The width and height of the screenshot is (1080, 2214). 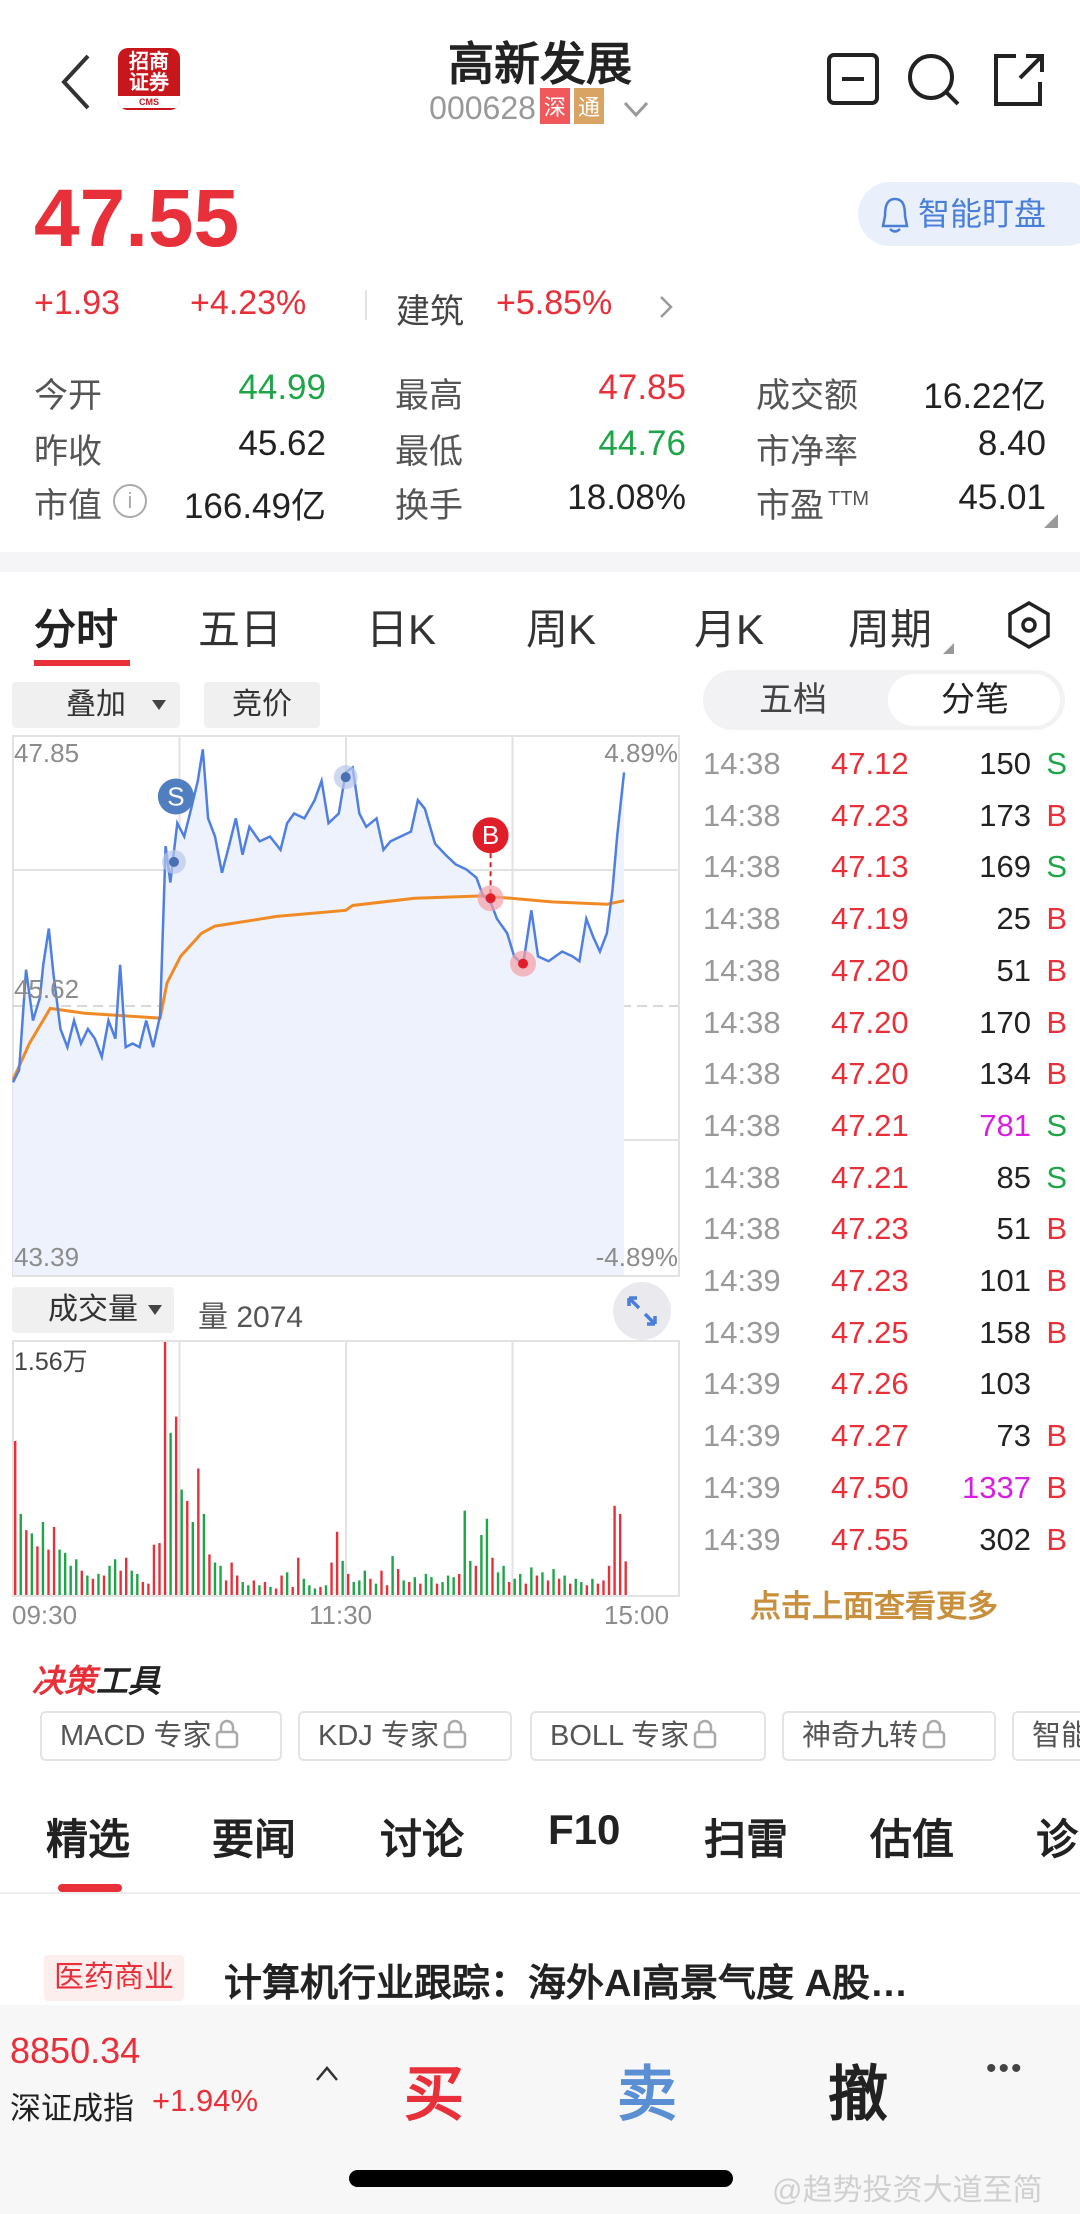 What do you see at coordinates (130, 501) in the screenshot?
I see `info-icon: i` at bounding box center [130, 501].